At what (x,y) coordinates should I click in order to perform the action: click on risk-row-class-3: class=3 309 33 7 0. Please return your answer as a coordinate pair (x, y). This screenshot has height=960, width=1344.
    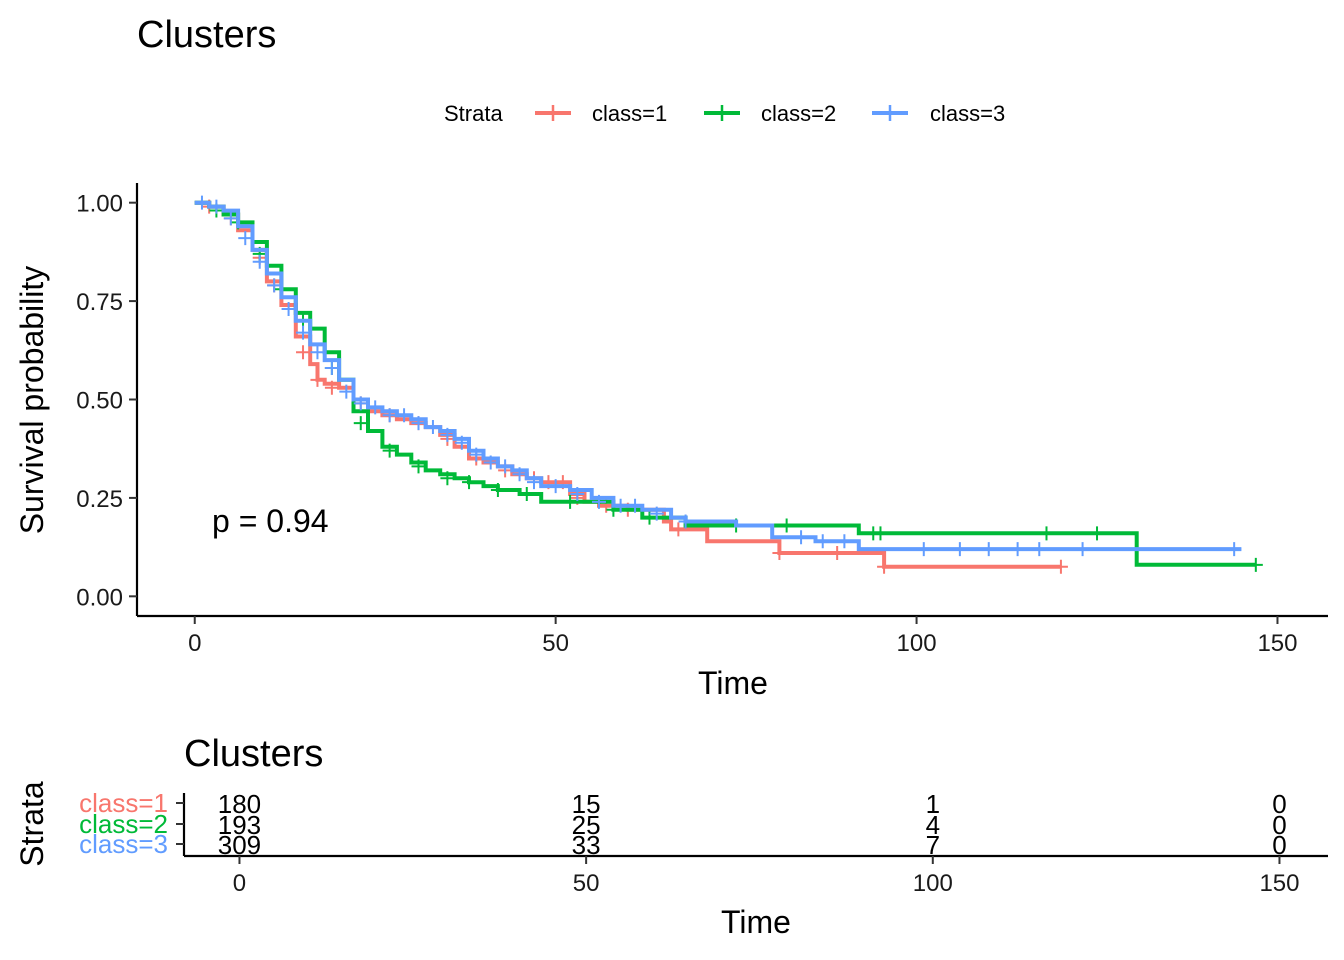
    Looking at the image, I should click on (683, 844).